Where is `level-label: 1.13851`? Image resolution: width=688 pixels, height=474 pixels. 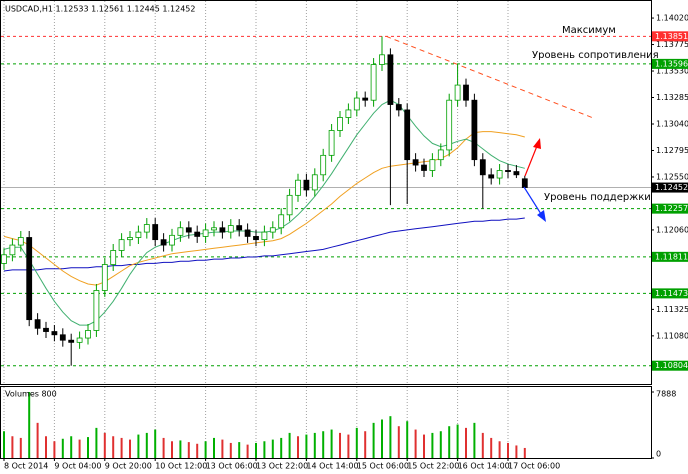
level-label: 1.13851 is located at coordinates (671, 36).